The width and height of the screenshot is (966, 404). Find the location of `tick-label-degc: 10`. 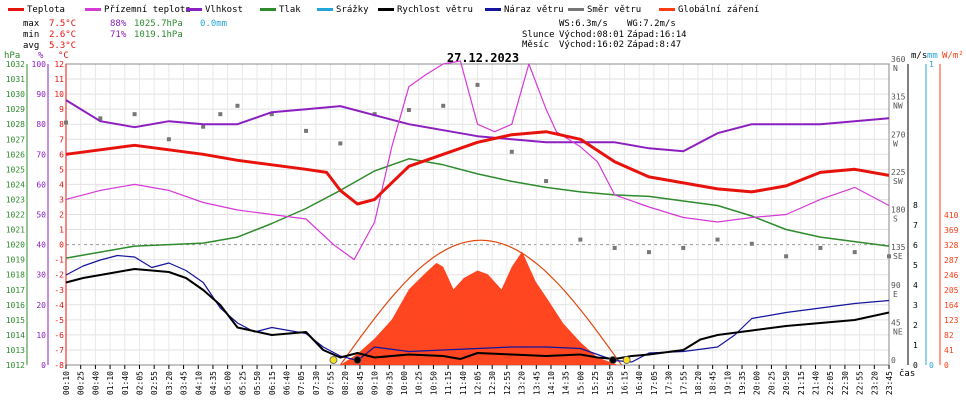

tick-label-degc: 10 is located at coordinates (59, 94).